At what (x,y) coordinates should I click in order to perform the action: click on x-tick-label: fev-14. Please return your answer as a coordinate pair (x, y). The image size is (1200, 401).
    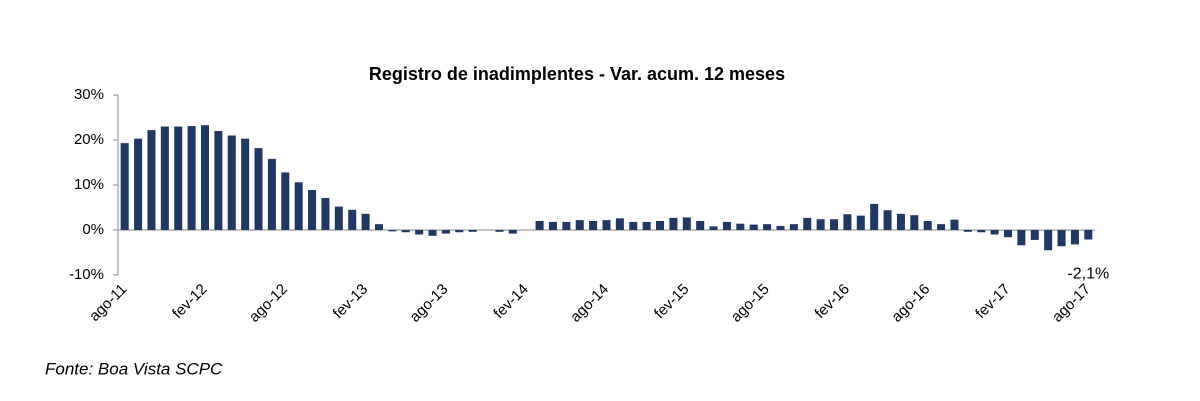
    Looking at the image, I should click on (511, 302).